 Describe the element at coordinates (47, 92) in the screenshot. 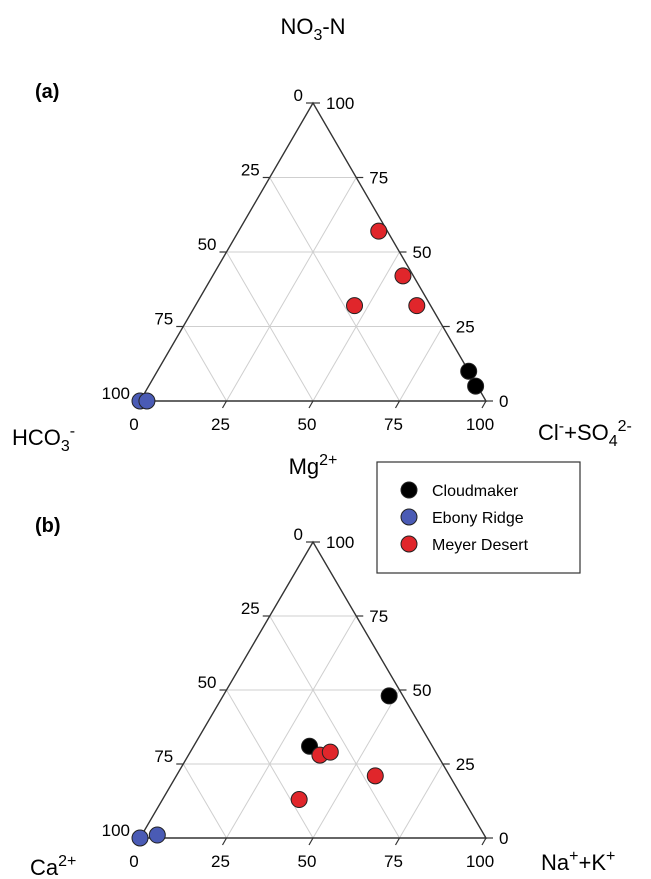

I see `panel-label: (a)` at that location.